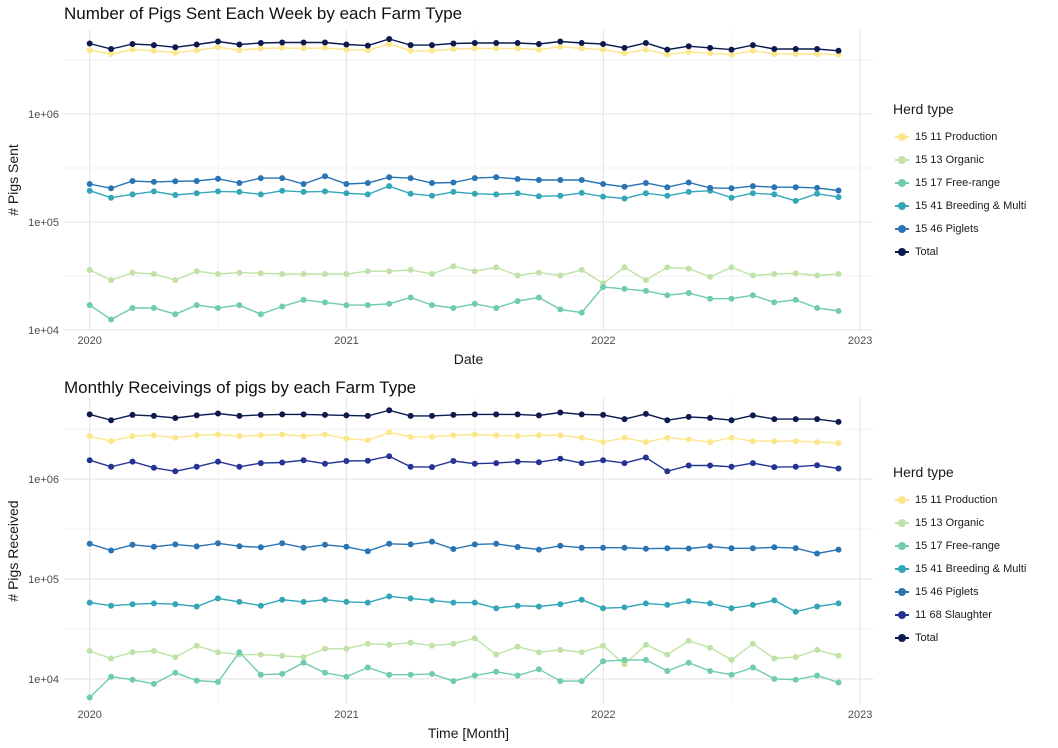 The image size is (1058, 748). Describe the element at coordinates (89, 715) in the screenshot. I see `x-tick-label: 2020` at that location.